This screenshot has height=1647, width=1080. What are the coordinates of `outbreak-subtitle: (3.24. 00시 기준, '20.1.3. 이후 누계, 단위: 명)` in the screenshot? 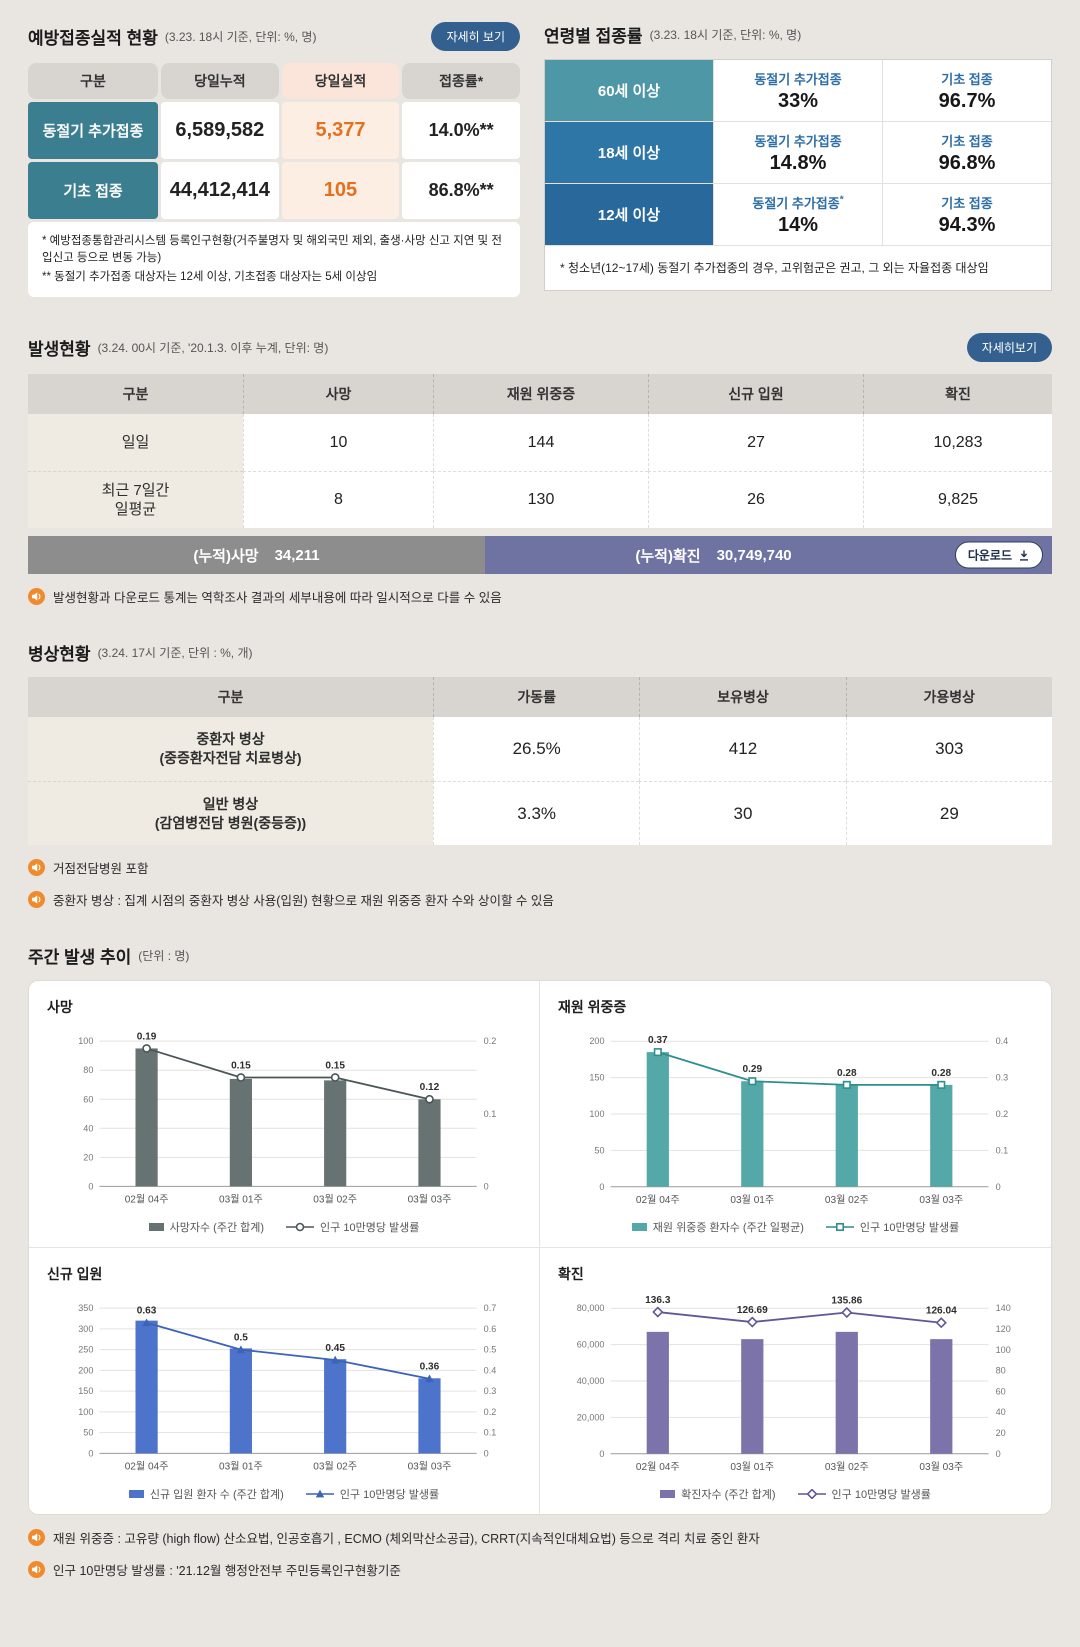 It's located at (213, 348).